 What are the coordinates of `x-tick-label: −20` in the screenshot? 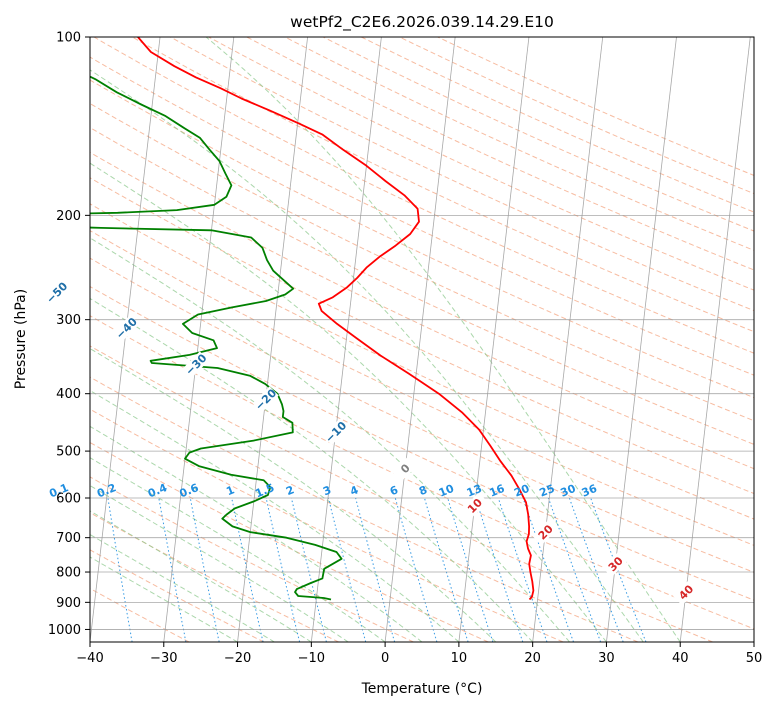 It's located at (237, 658).